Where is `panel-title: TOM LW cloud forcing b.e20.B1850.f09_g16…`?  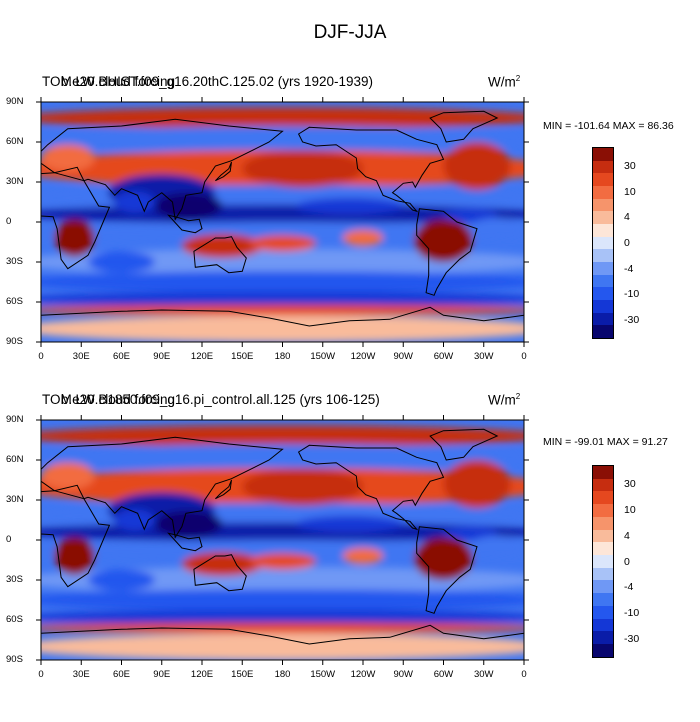
panel-title: TOM LW cloud forcing b.e20.B1850.f09_g16… is located at coordinates (211, 399).